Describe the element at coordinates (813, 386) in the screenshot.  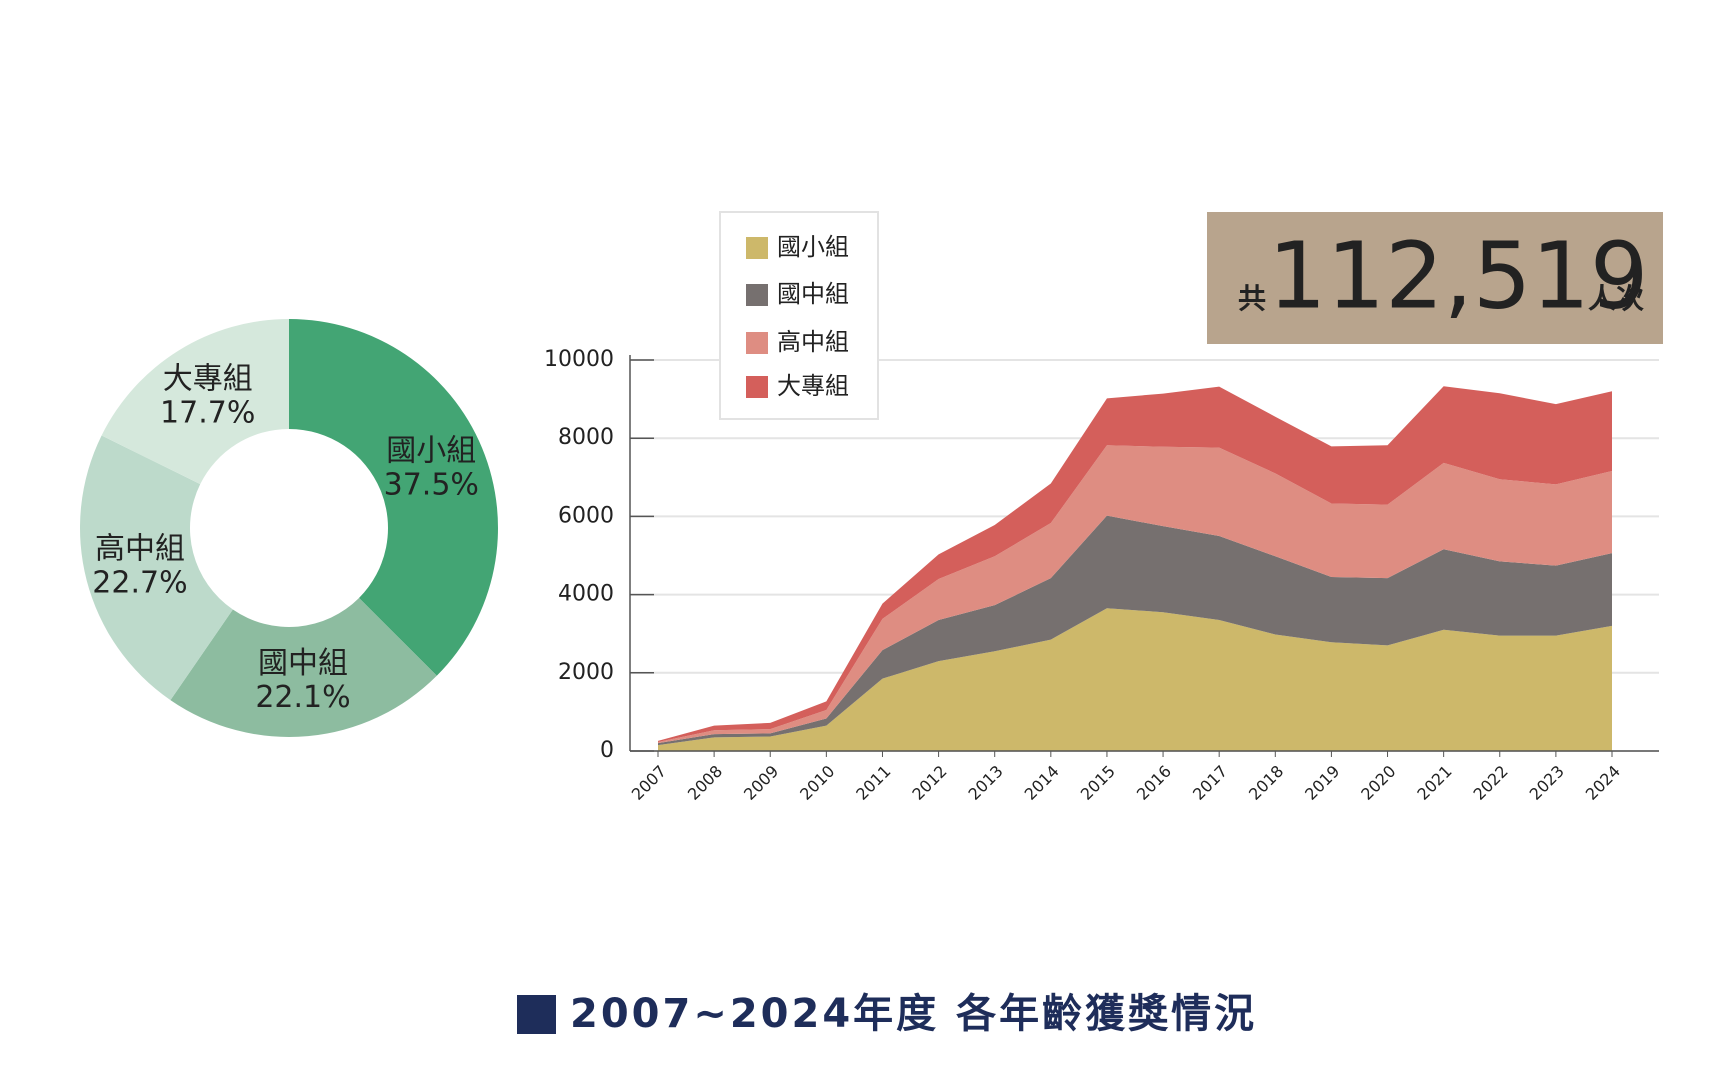
I see `legend-label: 大專組` at that location.